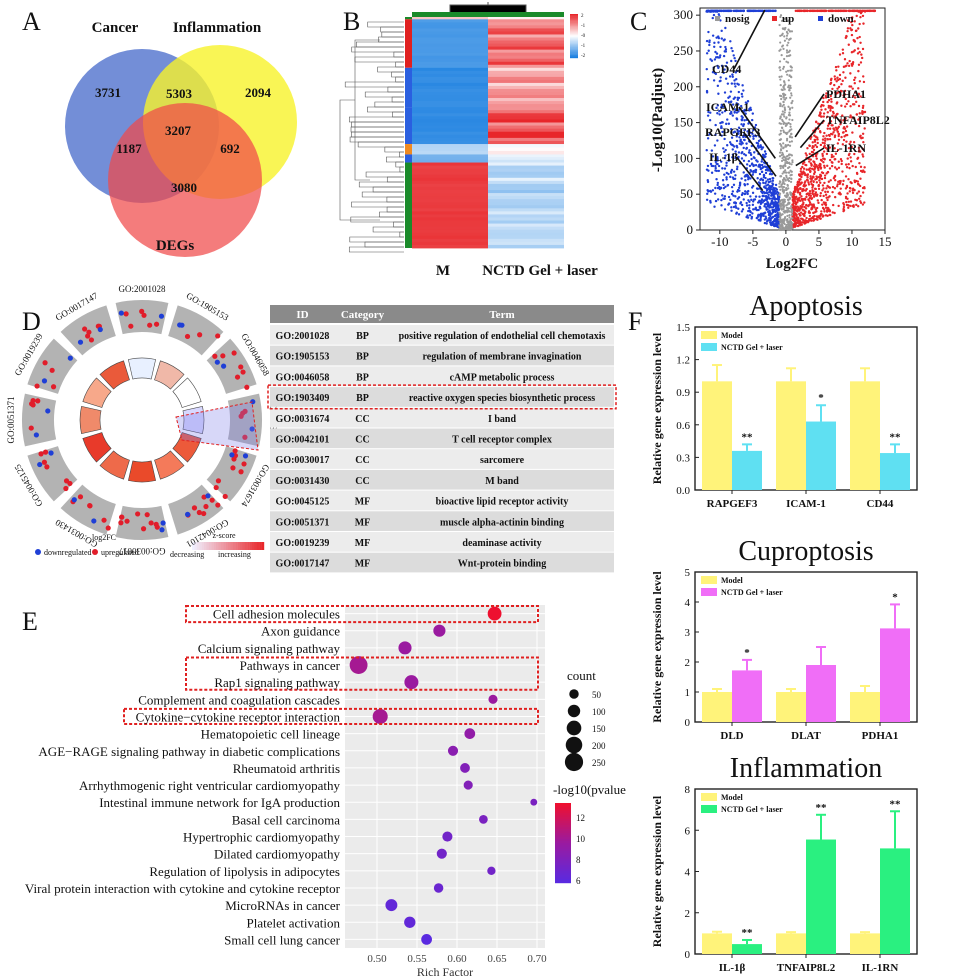  Describe the element at coordinates (657, 408) in the screenshot. I see `y-axis-label: Relative gene expression level` at that location.